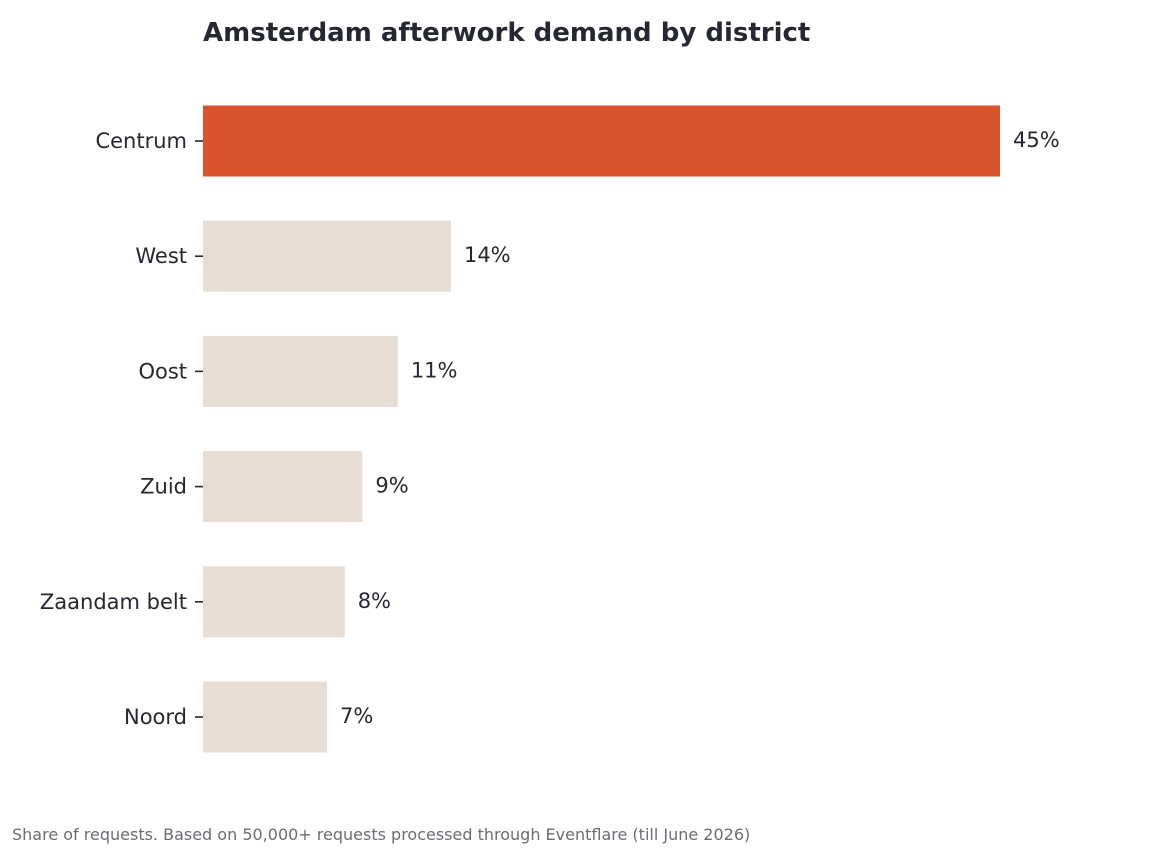  Describe the element at coordinates (601, 141) in the screenshot. I see `bar-centrum` at that location.